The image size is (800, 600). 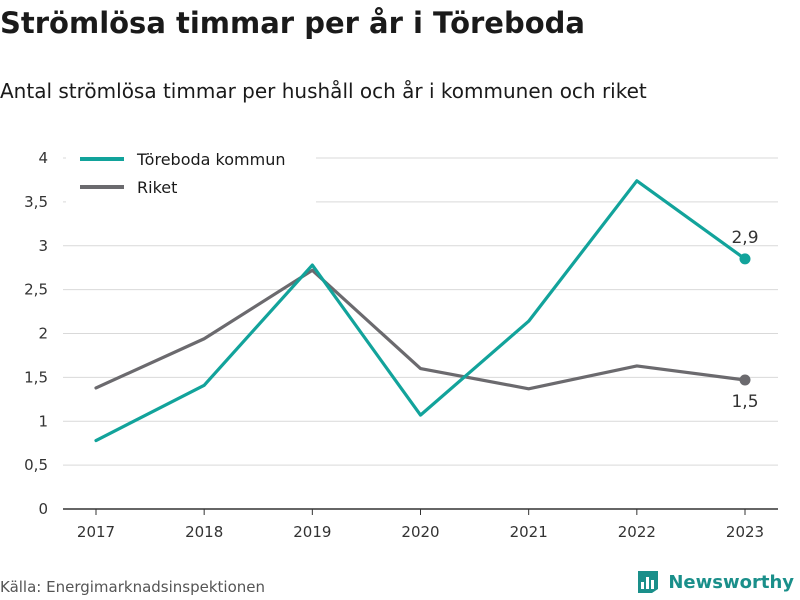 I want to click on y-tick-label: 4, so click(x=43, y=158).